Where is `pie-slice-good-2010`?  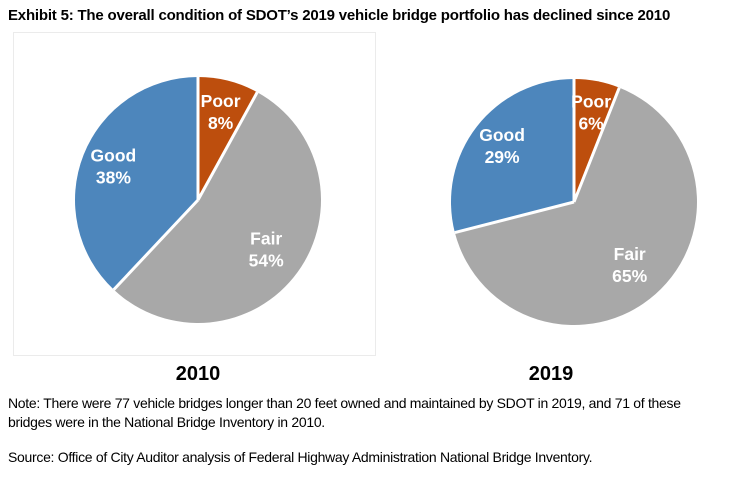 pie-slice-good-2010 is located at coordinates (136, 183).